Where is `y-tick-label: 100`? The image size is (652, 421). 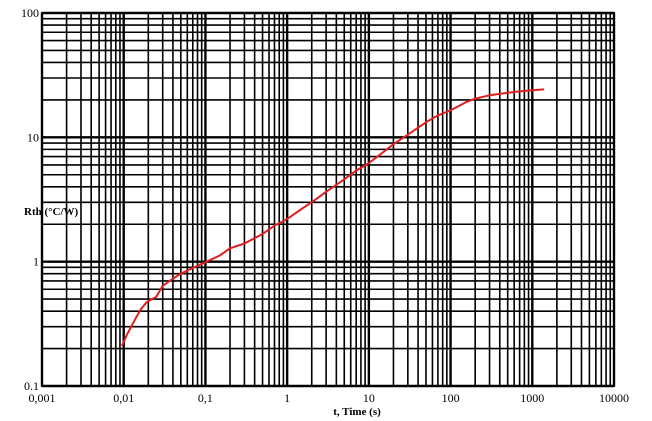 y-tick-label: 100 is located at coordinates (30, 13).